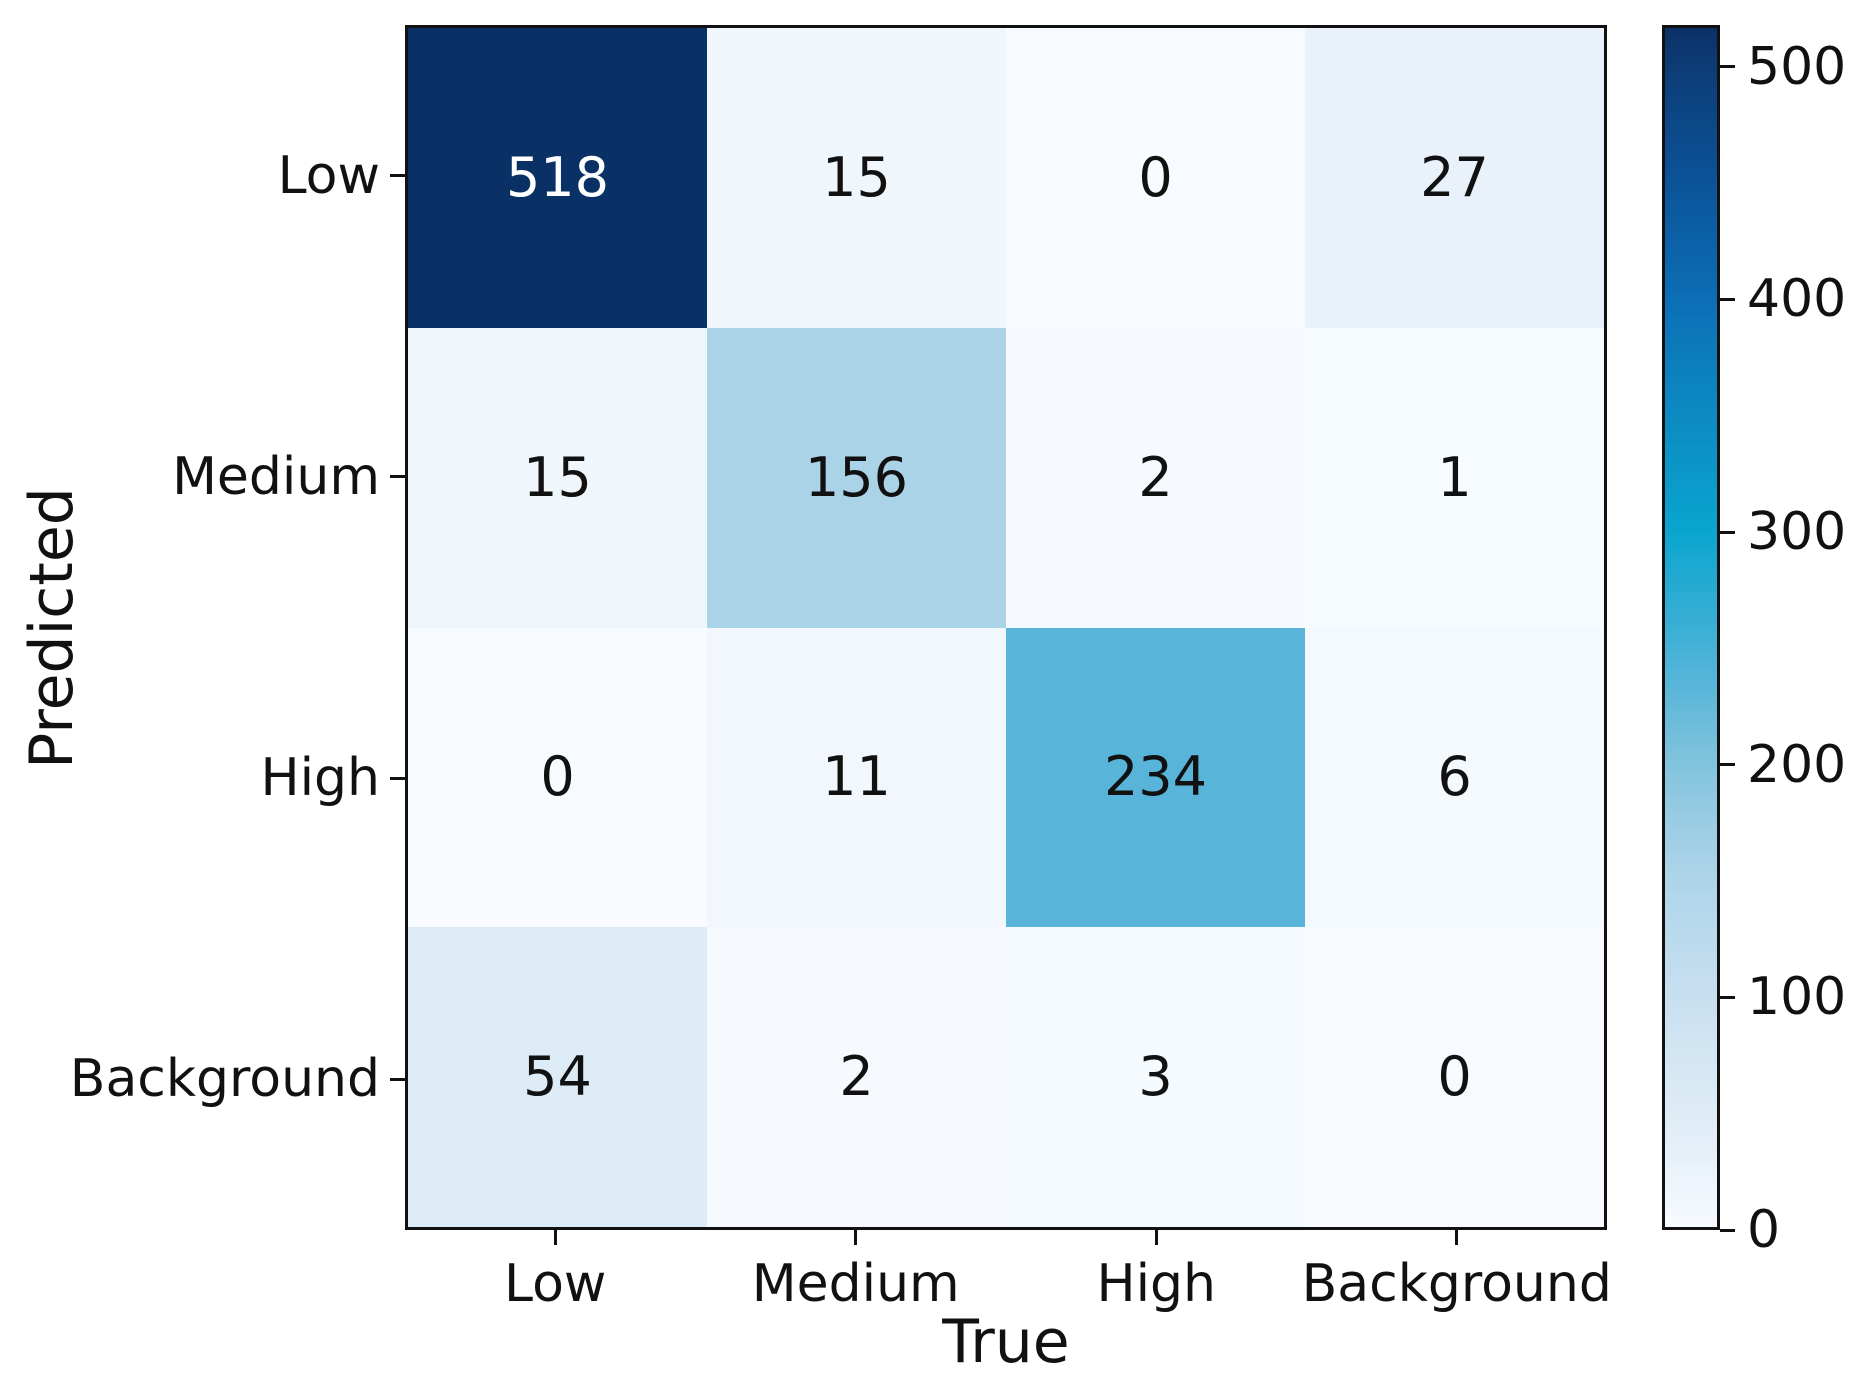  I want to click on cell-value: 6, so click(1454, 777).